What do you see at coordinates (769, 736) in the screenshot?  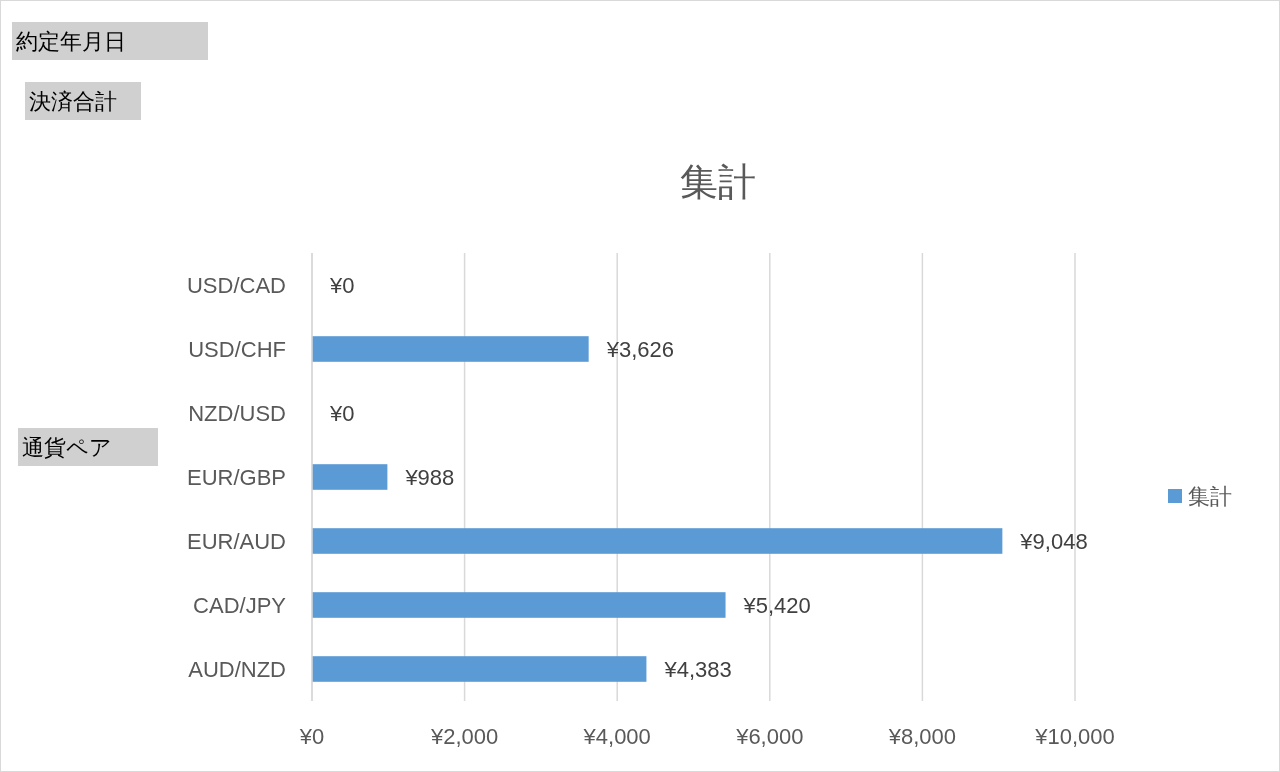 I see `x-tick-label: ¥6,000` at bounding box center [769, 736].